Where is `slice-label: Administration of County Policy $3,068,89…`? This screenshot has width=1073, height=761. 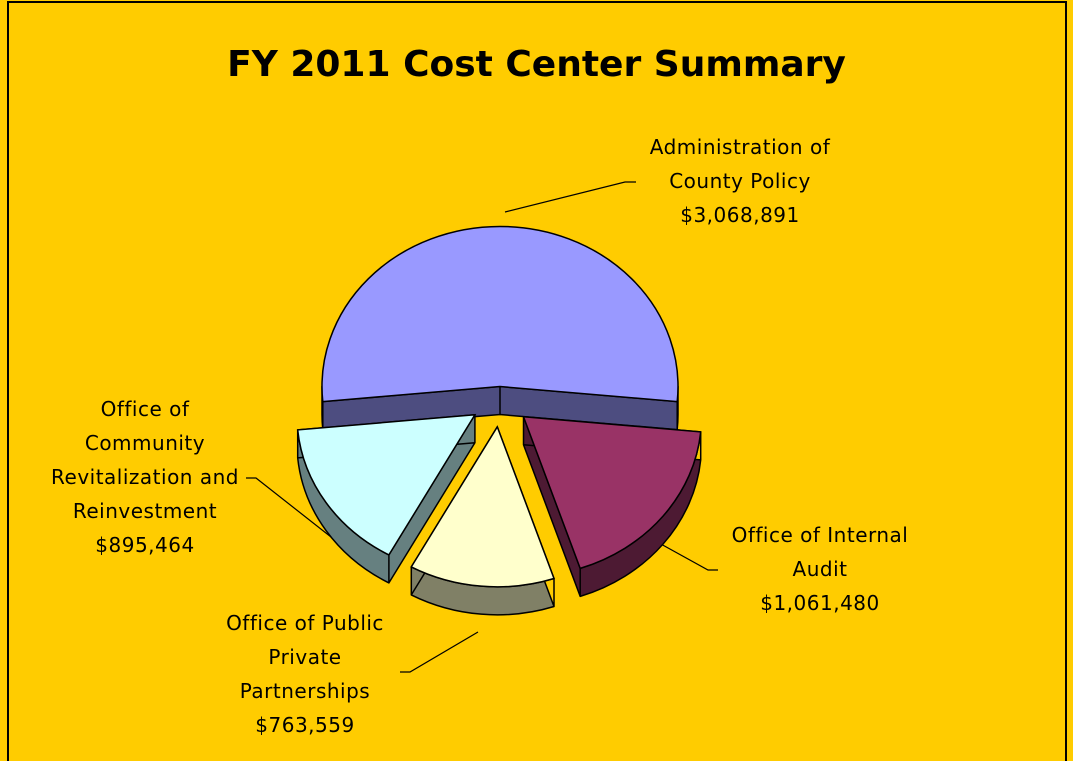
slice-label: Administration of County Policy $3,068,89… is located at coordinates (740, 181).